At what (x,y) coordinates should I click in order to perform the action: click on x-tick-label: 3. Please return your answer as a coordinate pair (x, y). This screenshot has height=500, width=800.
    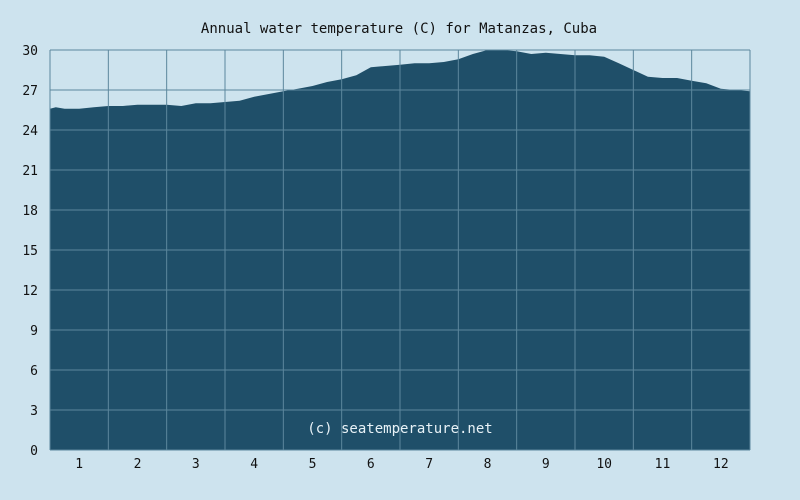
    Looking at the image, I should click on (196, 464).